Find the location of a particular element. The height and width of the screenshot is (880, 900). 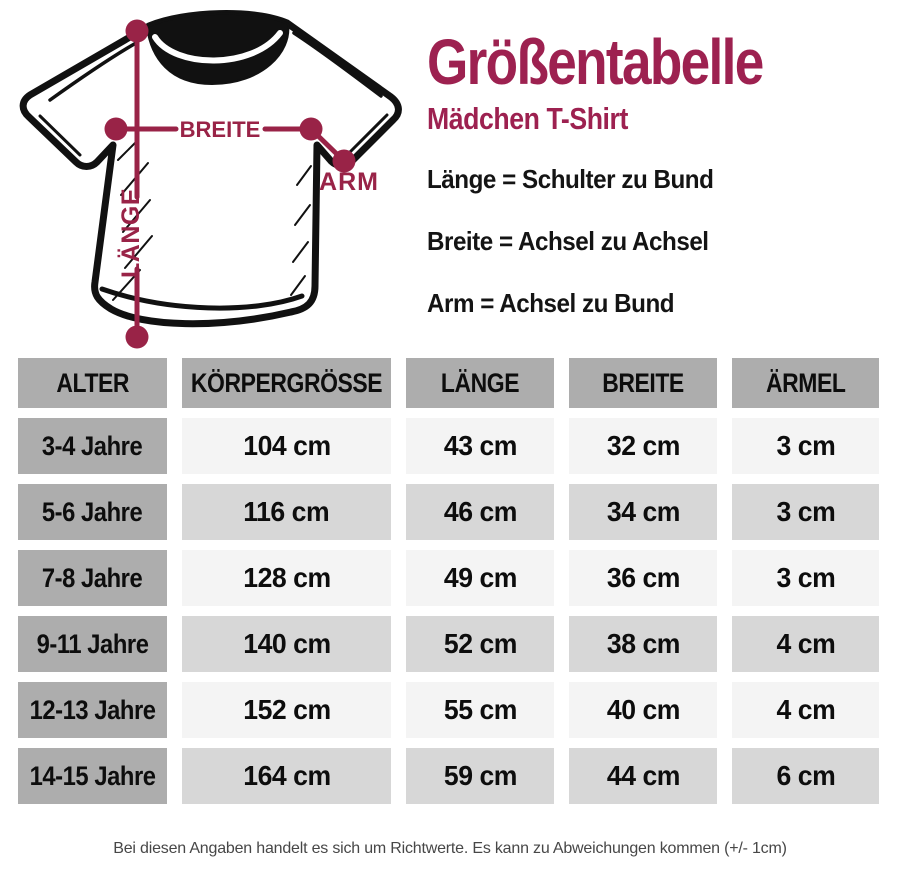

data-cell-koerpergroesse: 116 cm is located at coordinates (286, 512).